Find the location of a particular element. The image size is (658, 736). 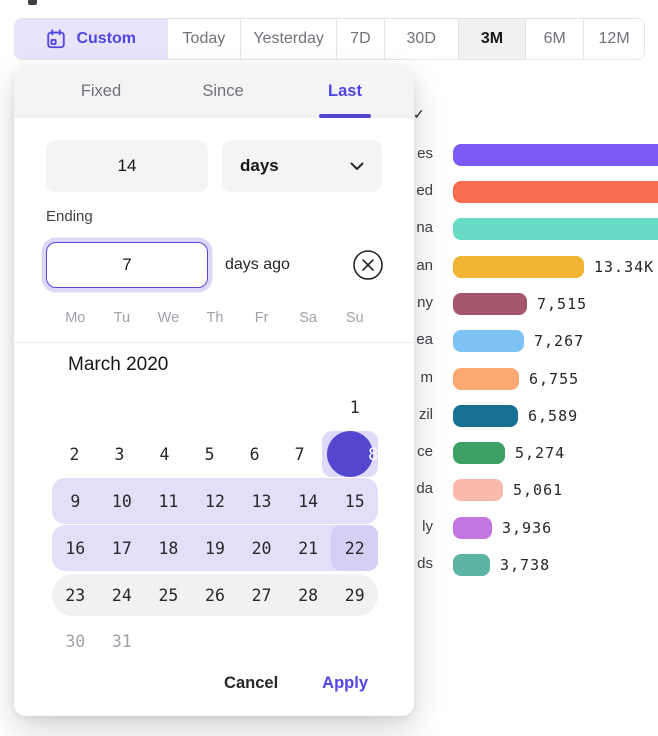

cancel-button: Cancel is located at coordinates (251, 682).